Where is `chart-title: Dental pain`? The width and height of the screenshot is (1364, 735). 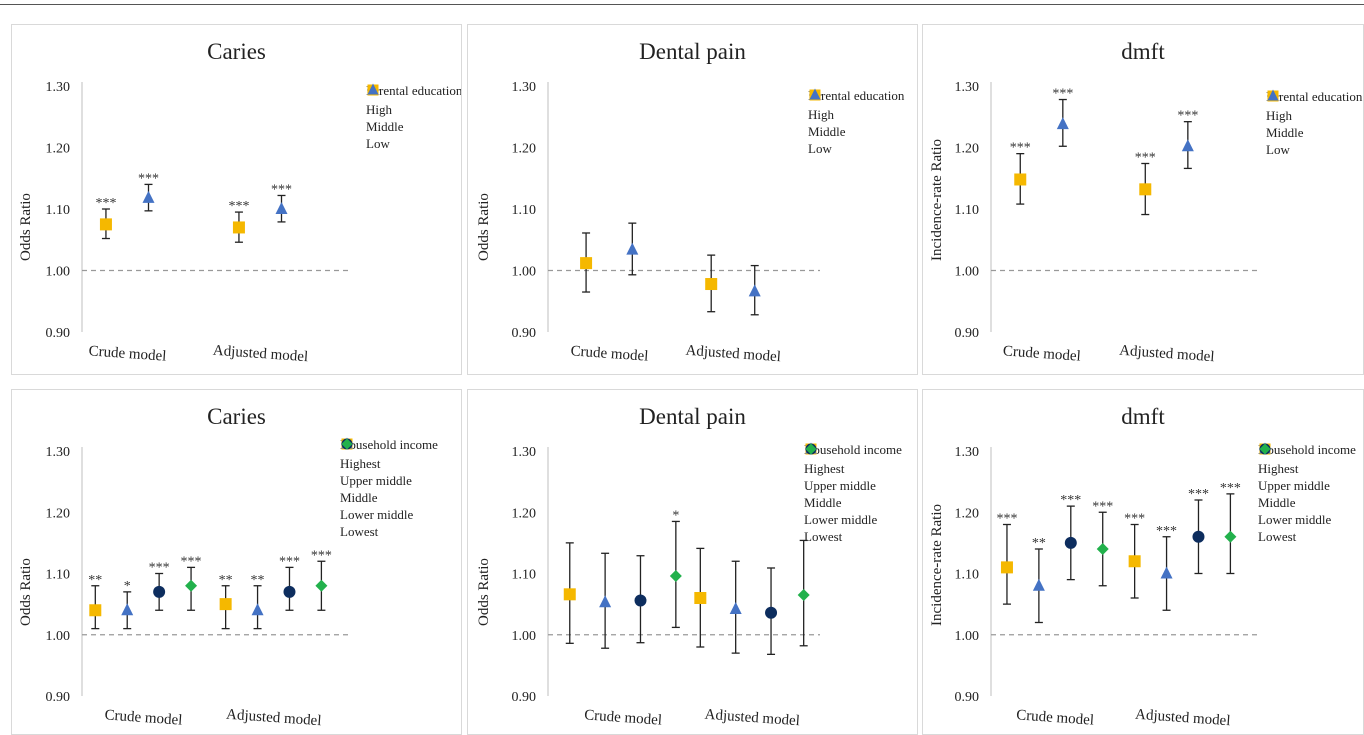 chart-title: Dental pain is located at coordinates (692, 51).